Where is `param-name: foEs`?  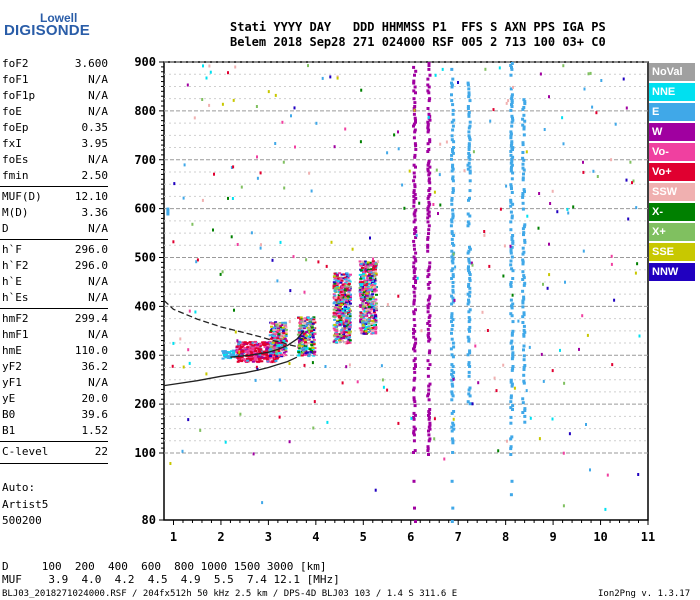
param-name: foEs is located at coordinates (15, 159).